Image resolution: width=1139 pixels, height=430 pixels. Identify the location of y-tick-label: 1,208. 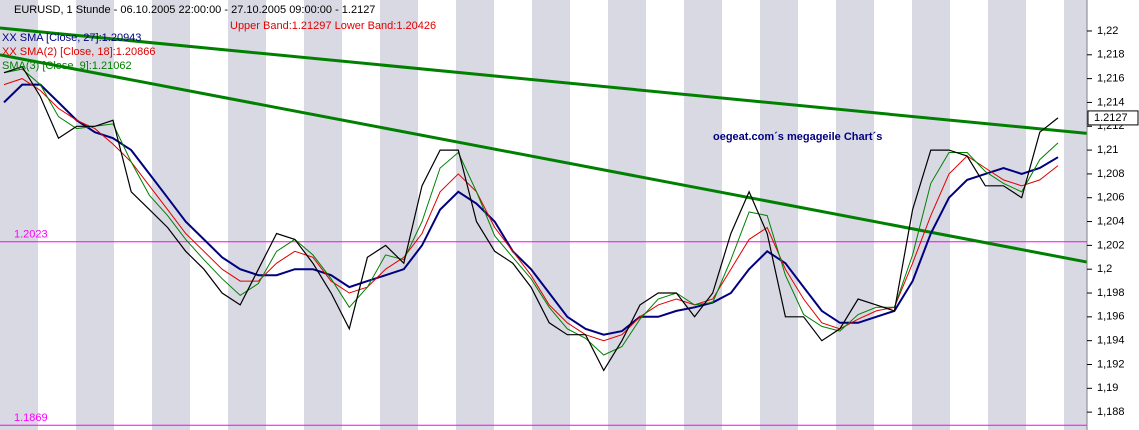
(1111, 174).